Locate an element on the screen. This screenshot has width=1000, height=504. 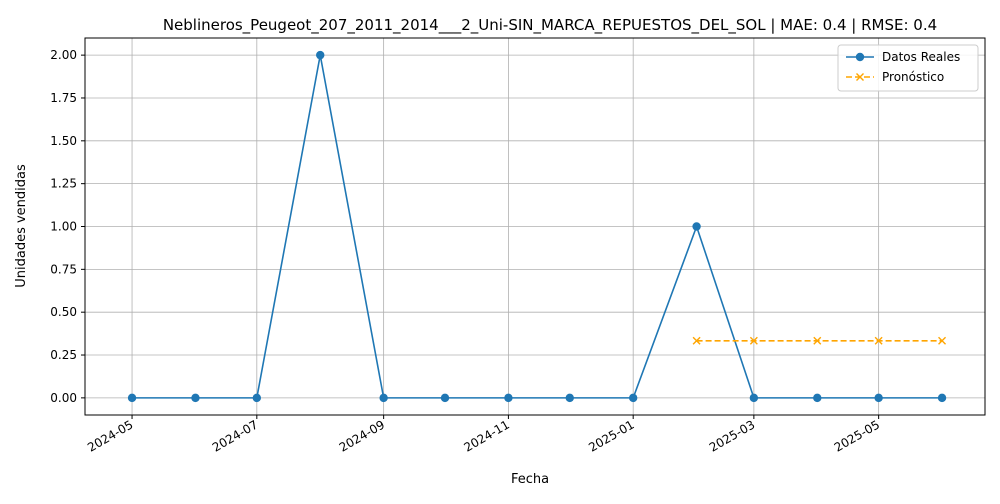
y-tick-label: 0.00 is located at coordinates (63, 398).